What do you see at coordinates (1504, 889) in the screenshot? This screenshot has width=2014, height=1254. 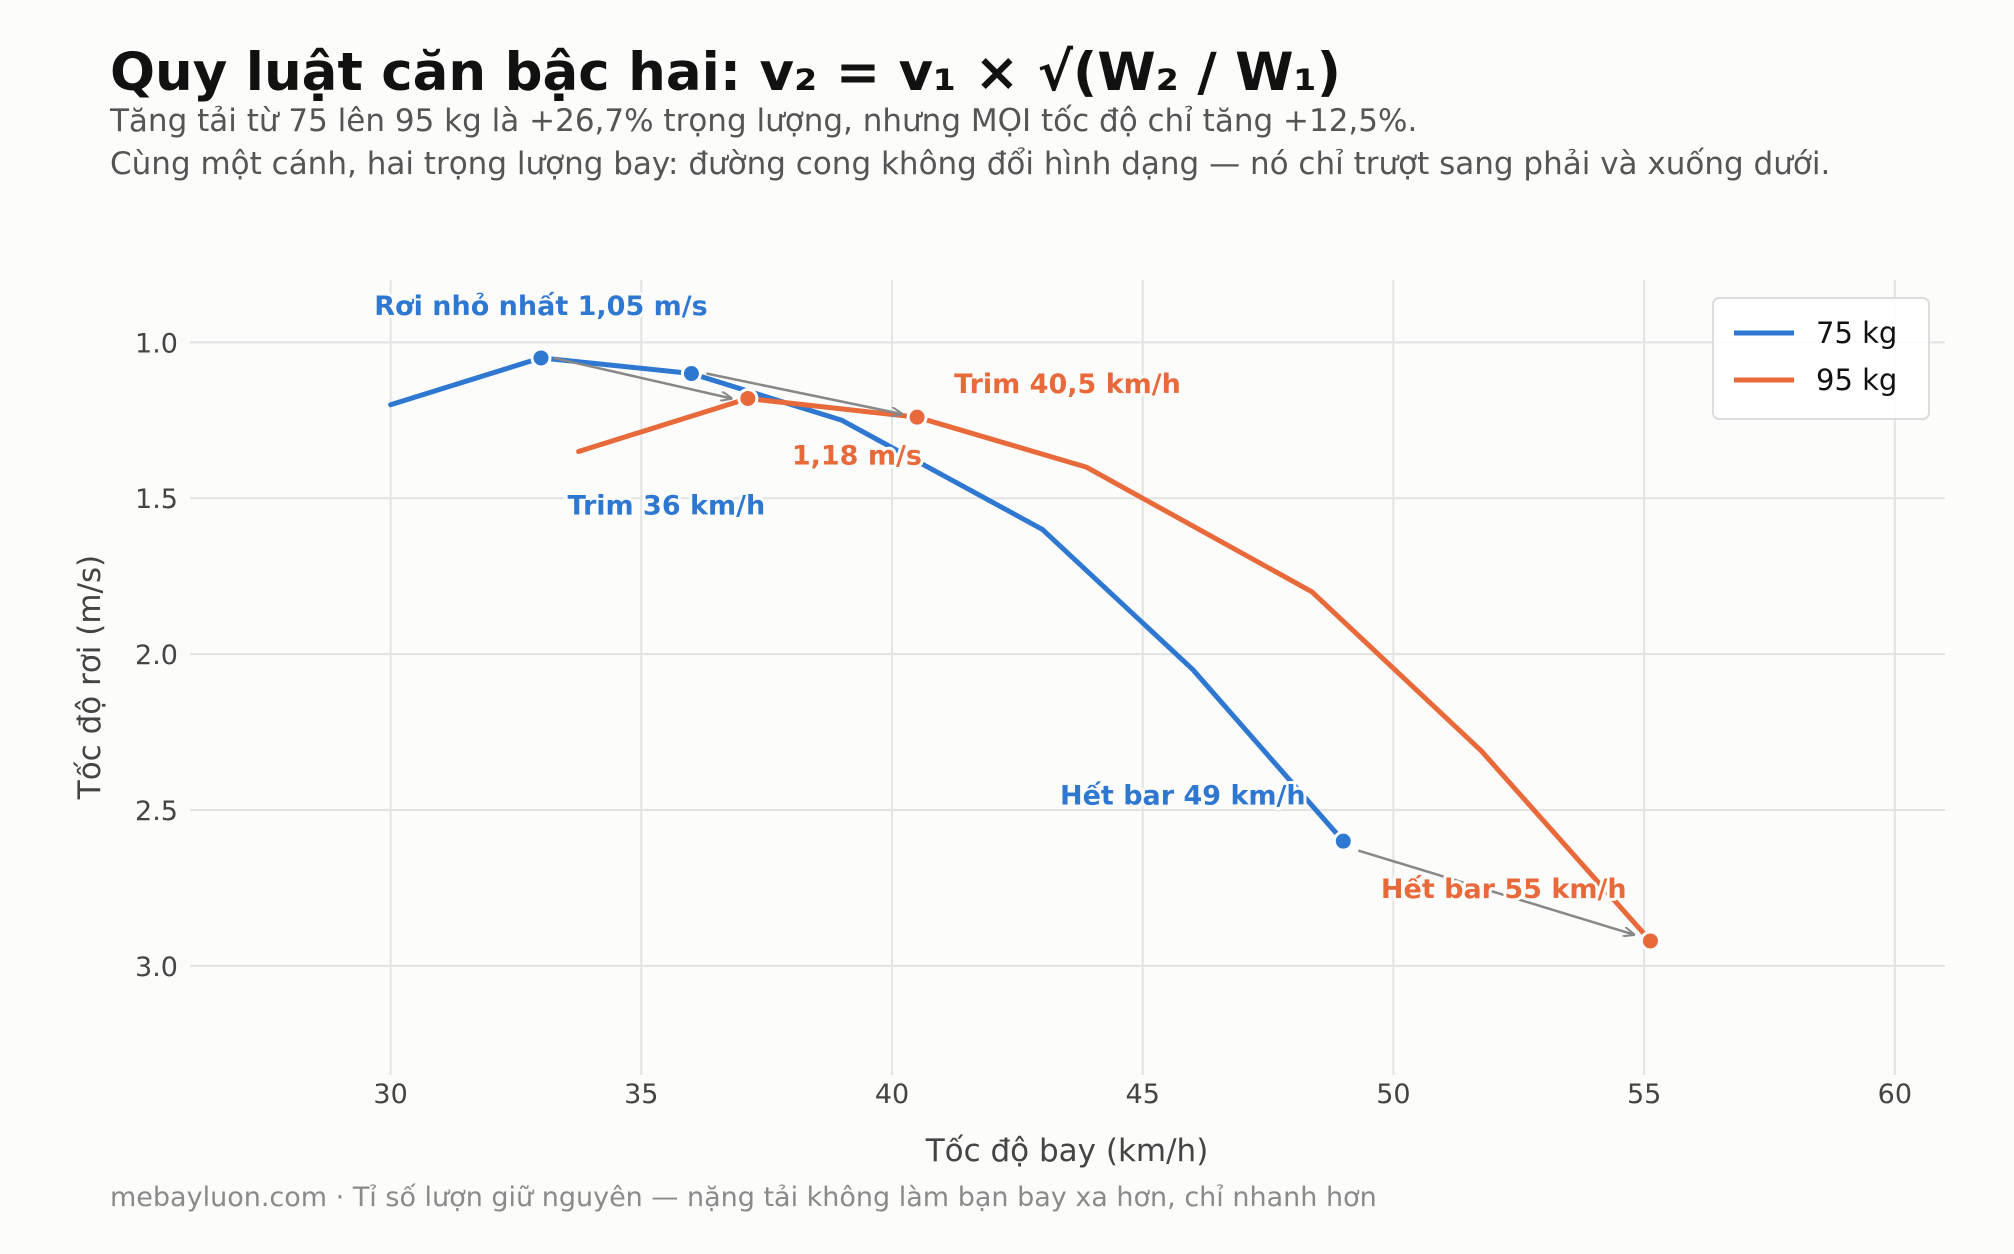 I see `annotation-label: Hết bar 55 km/h` at bounding box center [1504, 889].